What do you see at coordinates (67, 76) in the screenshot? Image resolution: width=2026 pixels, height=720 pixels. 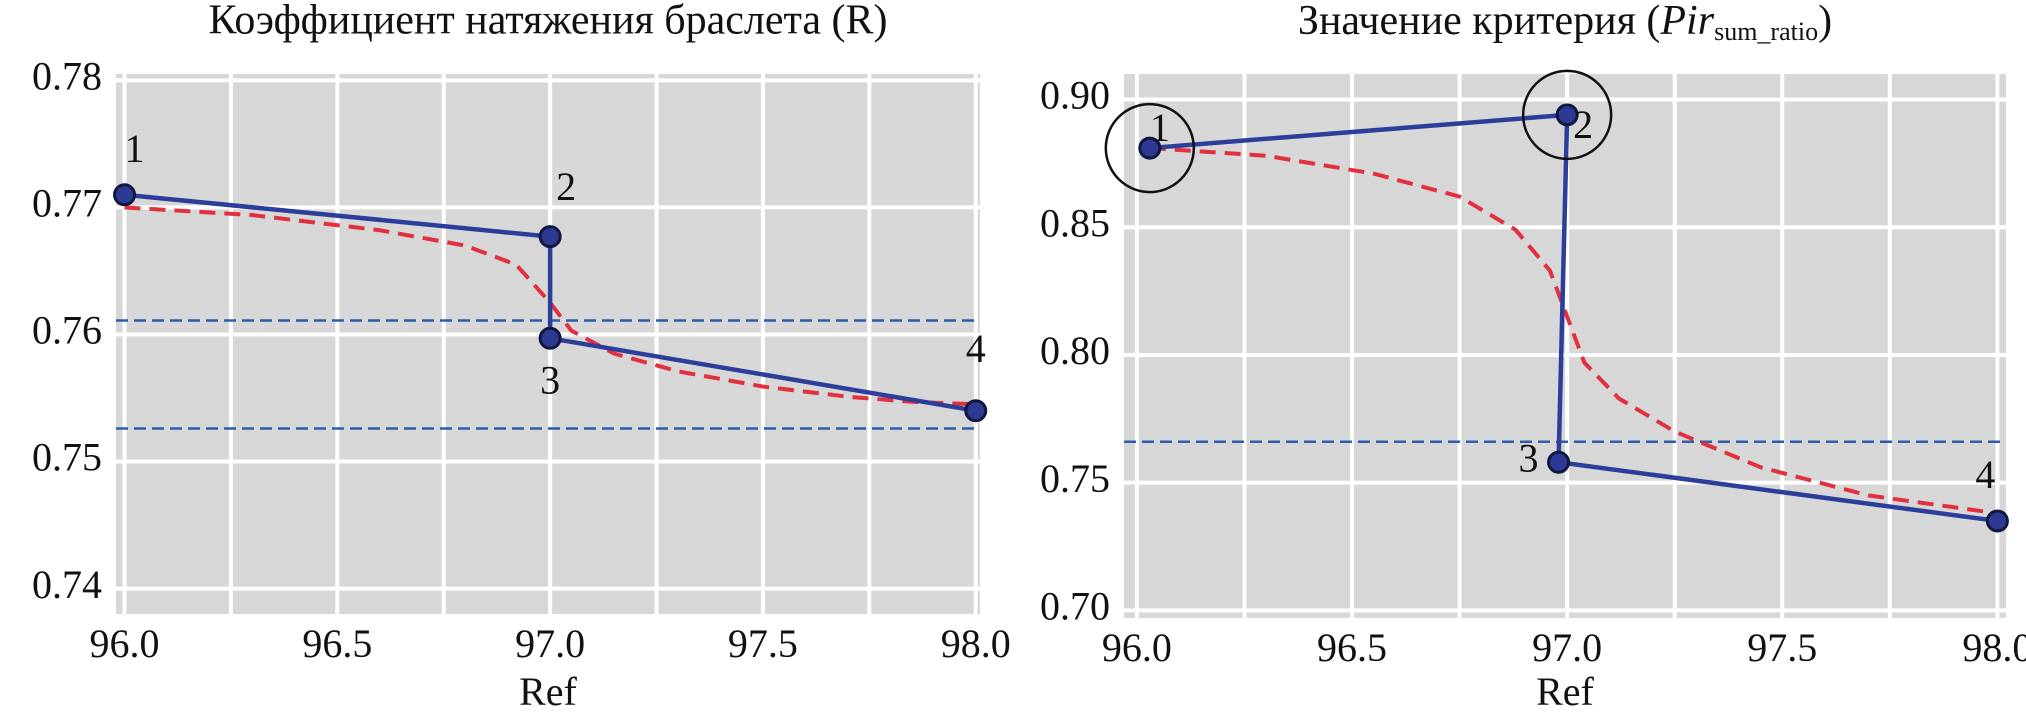 I see `y-tick-label: 0.78` at bounding box center [67, 76].